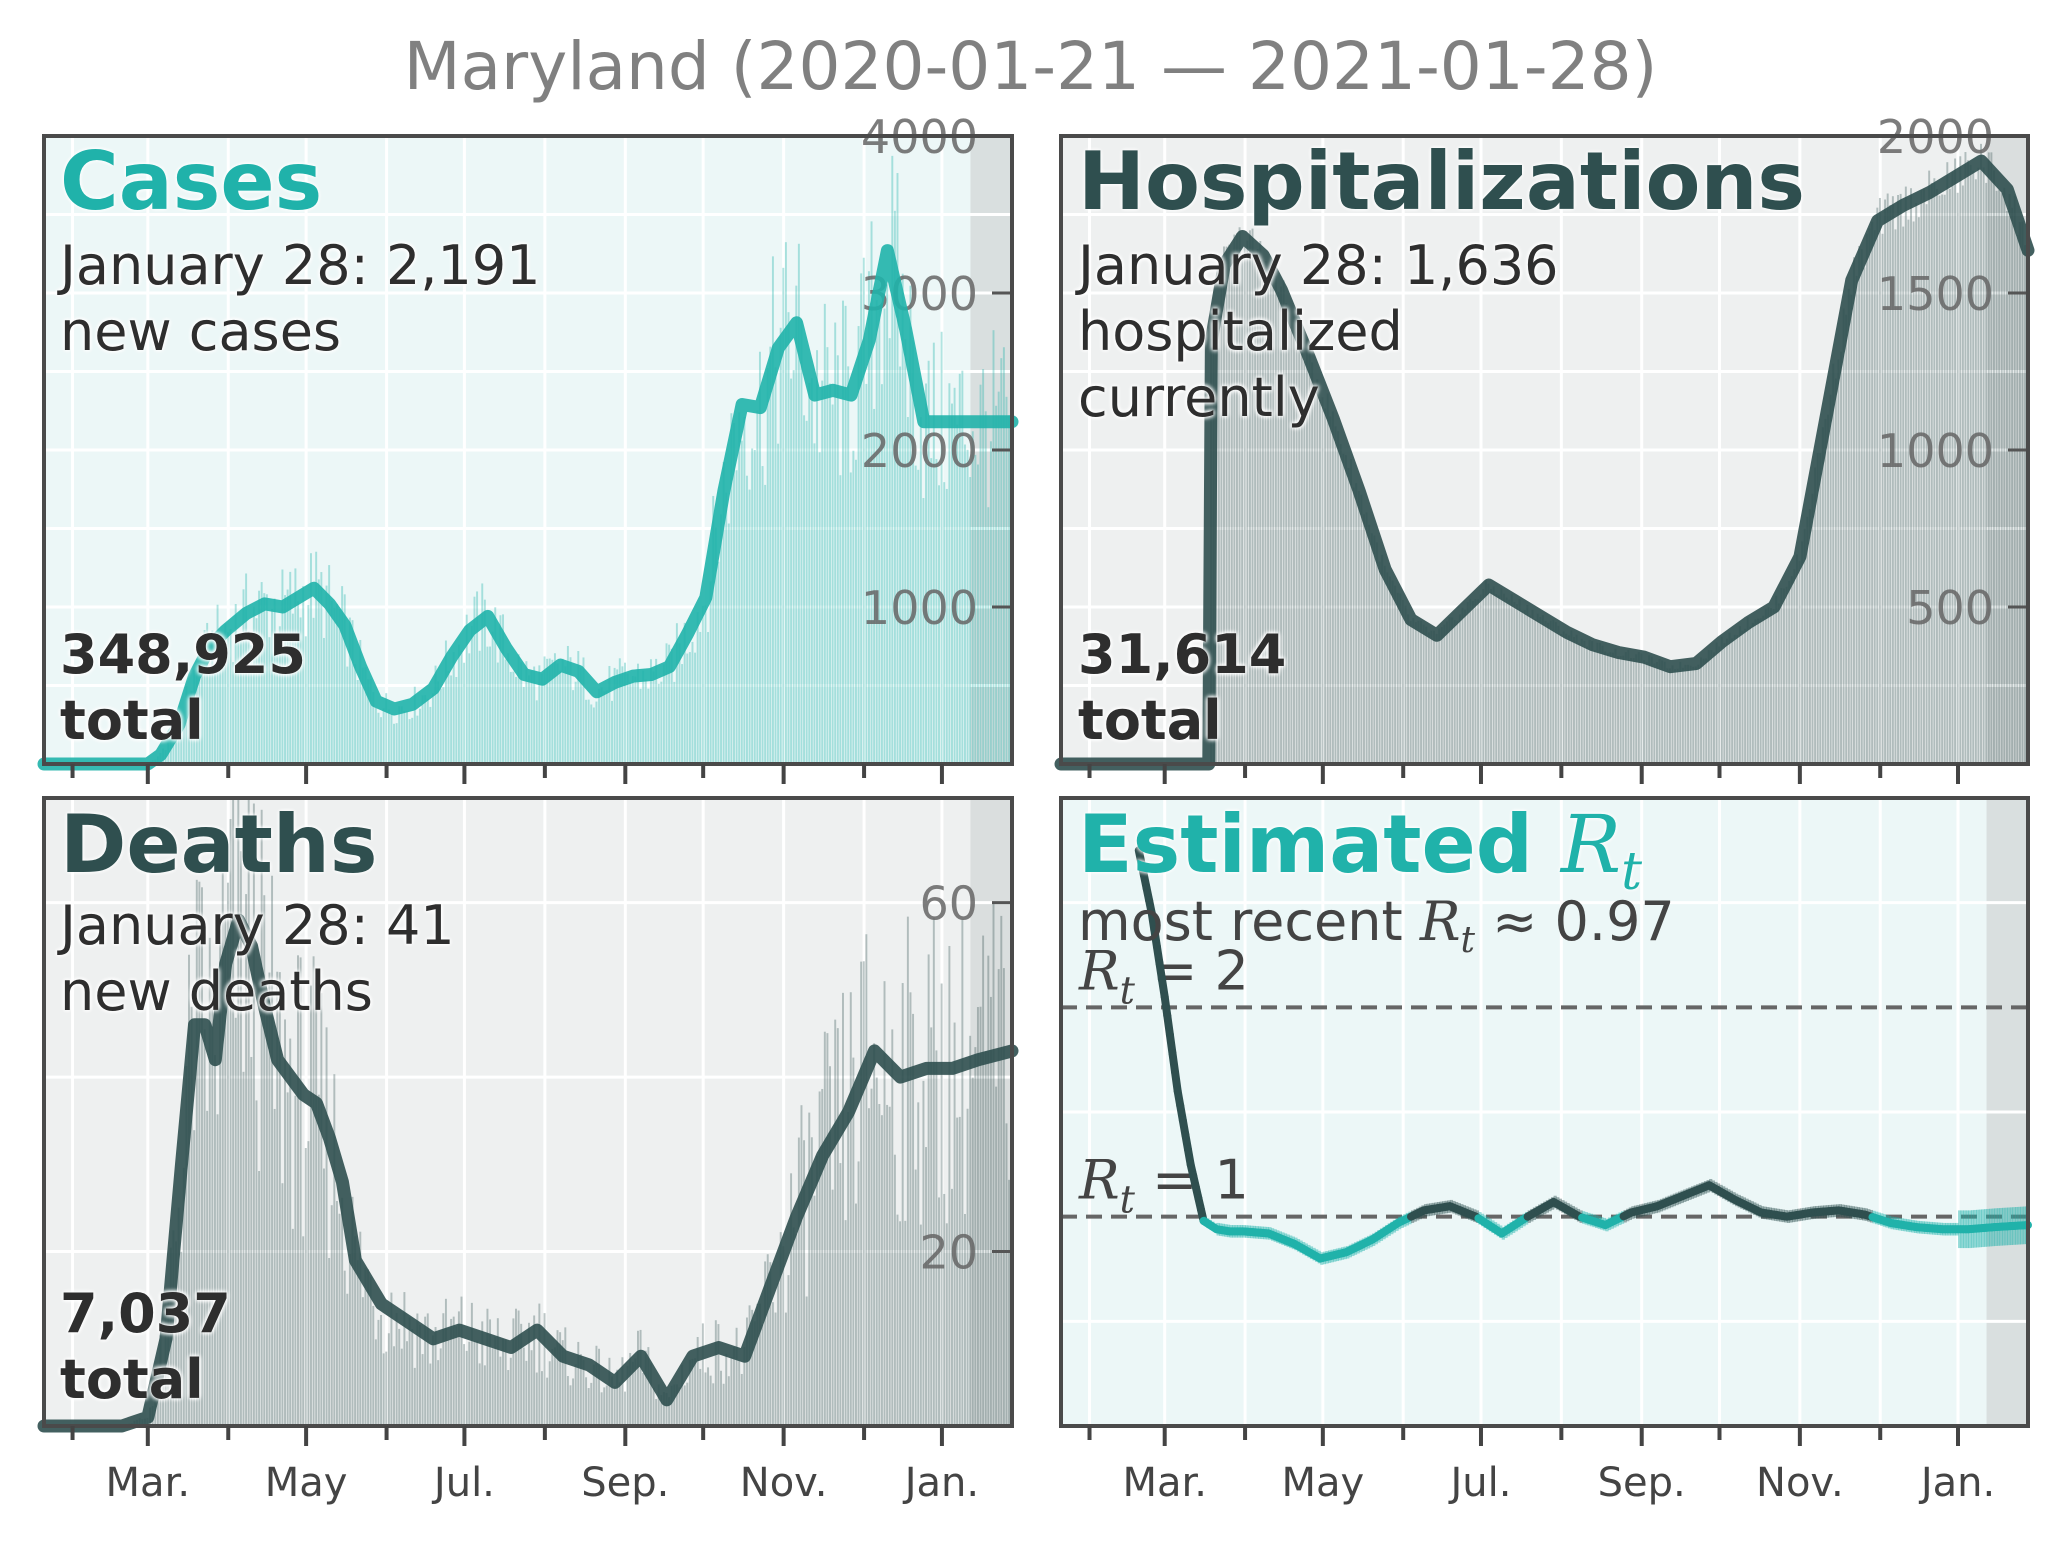 The image size is (2061, 1543). Describe the element at coordinates (1128, 990) in the screenshot. I see `ref-label-t: t` at that location.